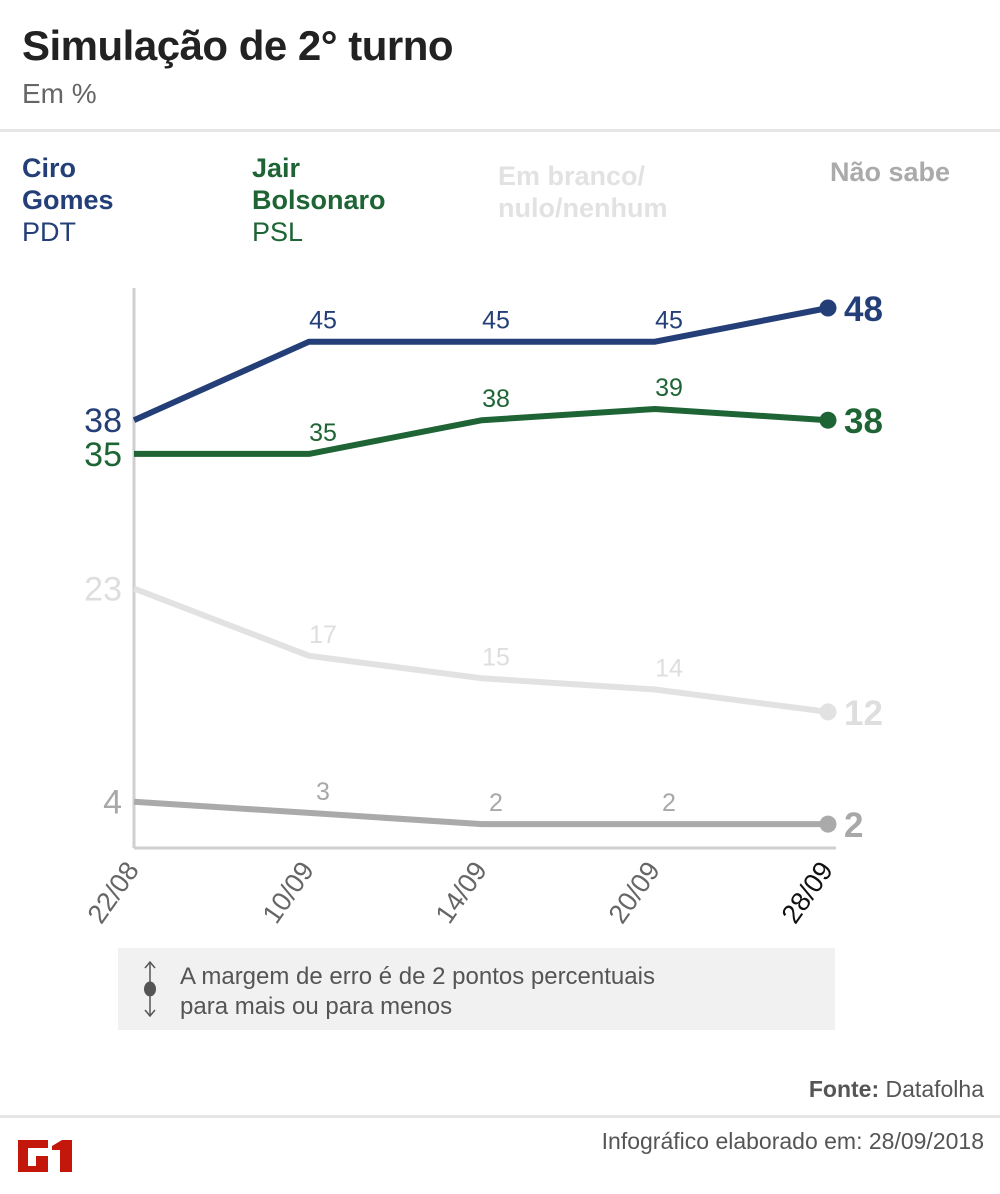  I want to click on footer-divider, so click(500, 1116).